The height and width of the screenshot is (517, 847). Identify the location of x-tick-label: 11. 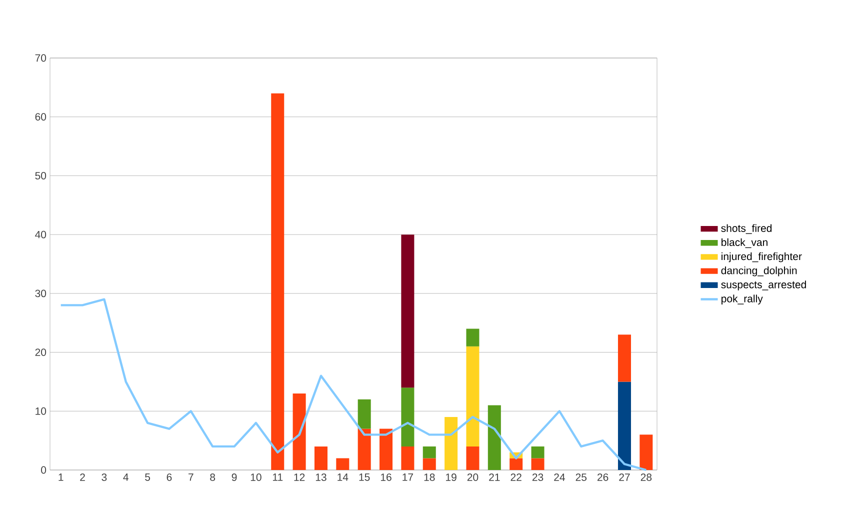
(277, 477).